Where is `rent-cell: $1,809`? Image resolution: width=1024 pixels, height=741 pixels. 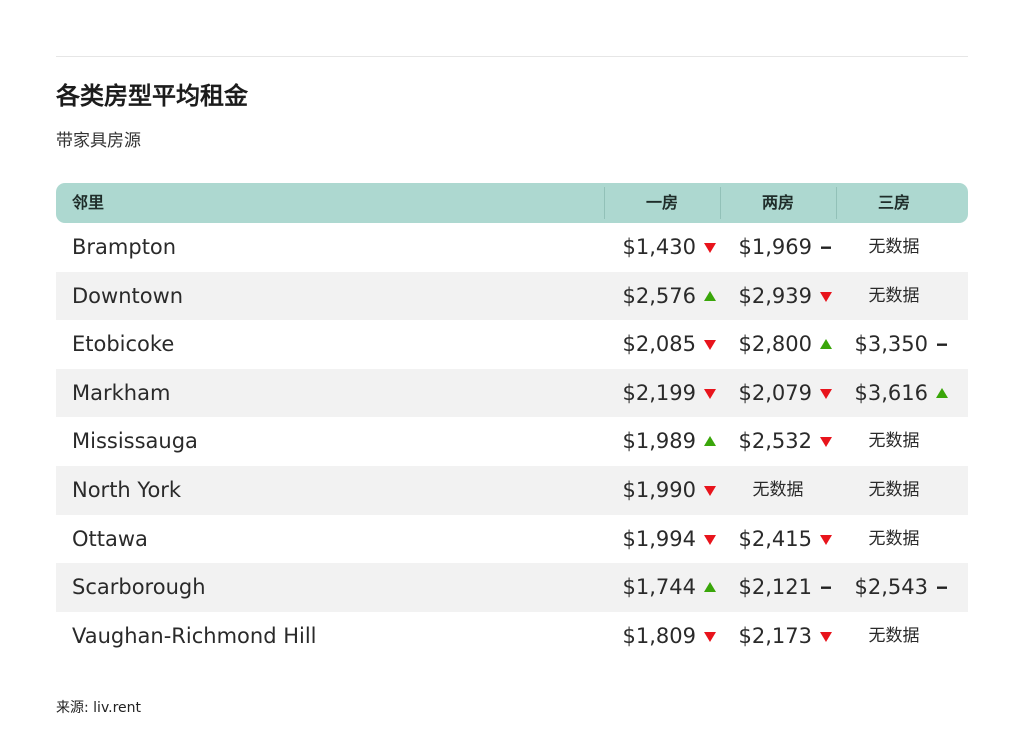 rent-cell: $1,809 is located at coordinates (662, 636).